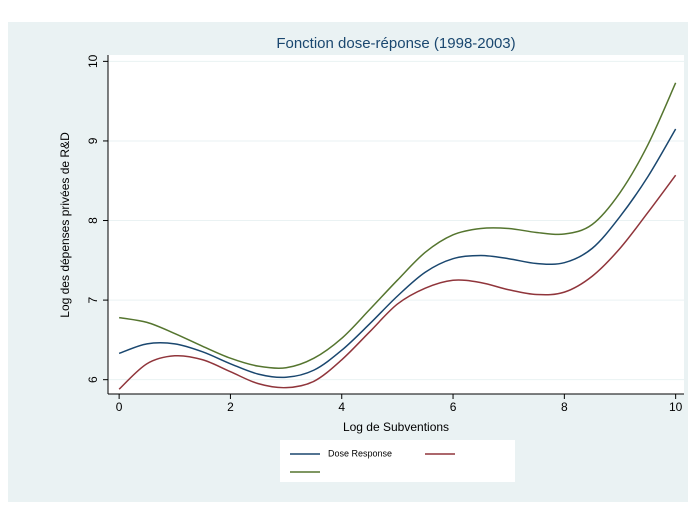 This screenshot has width=694, height=508. I want to click on legend, so click(397, 461).